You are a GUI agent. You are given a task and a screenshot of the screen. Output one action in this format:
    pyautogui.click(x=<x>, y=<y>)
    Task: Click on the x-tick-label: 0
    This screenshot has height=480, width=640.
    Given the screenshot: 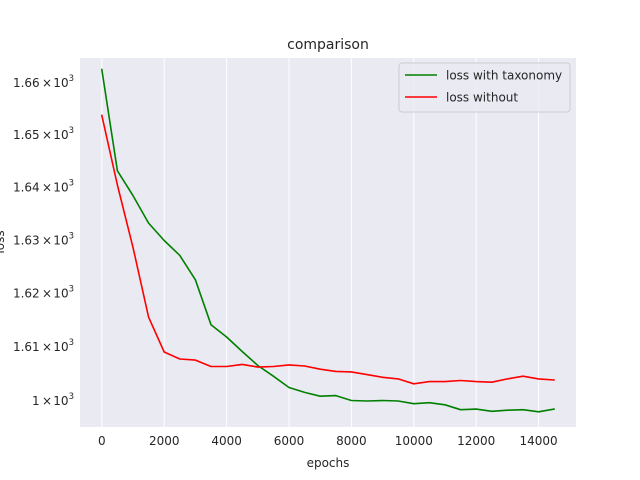 What is the action you would take?
    pyautogui.click(x=102, y=441)
    